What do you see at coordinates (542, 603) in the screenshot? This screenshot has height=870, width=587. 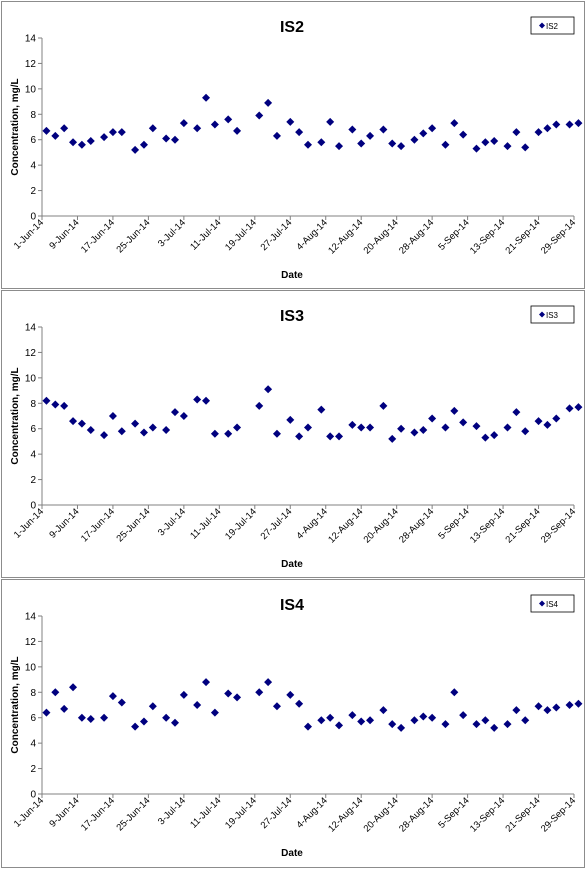 I see `legend-marker` at bounding box center [542, 603].